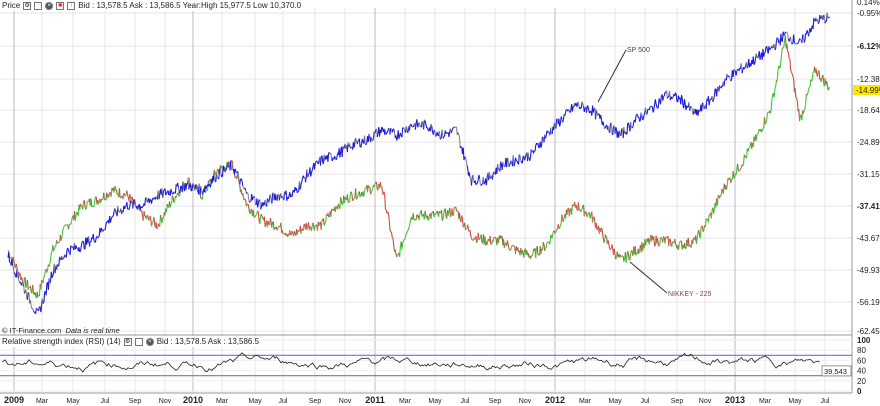 This screenshot has height=406, width=880. Describe the element at coordinates (859, 391) in the screenshot. I see `rsi-tick-label: 0` at that location.